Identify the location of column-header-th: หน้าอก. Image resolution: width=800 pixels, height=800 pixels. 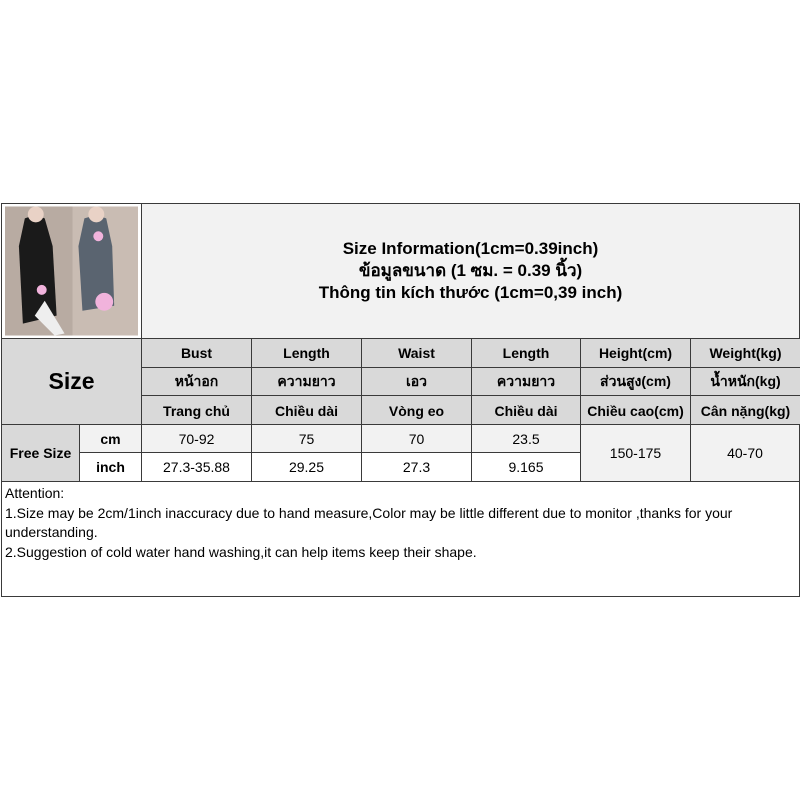
(196, 381).